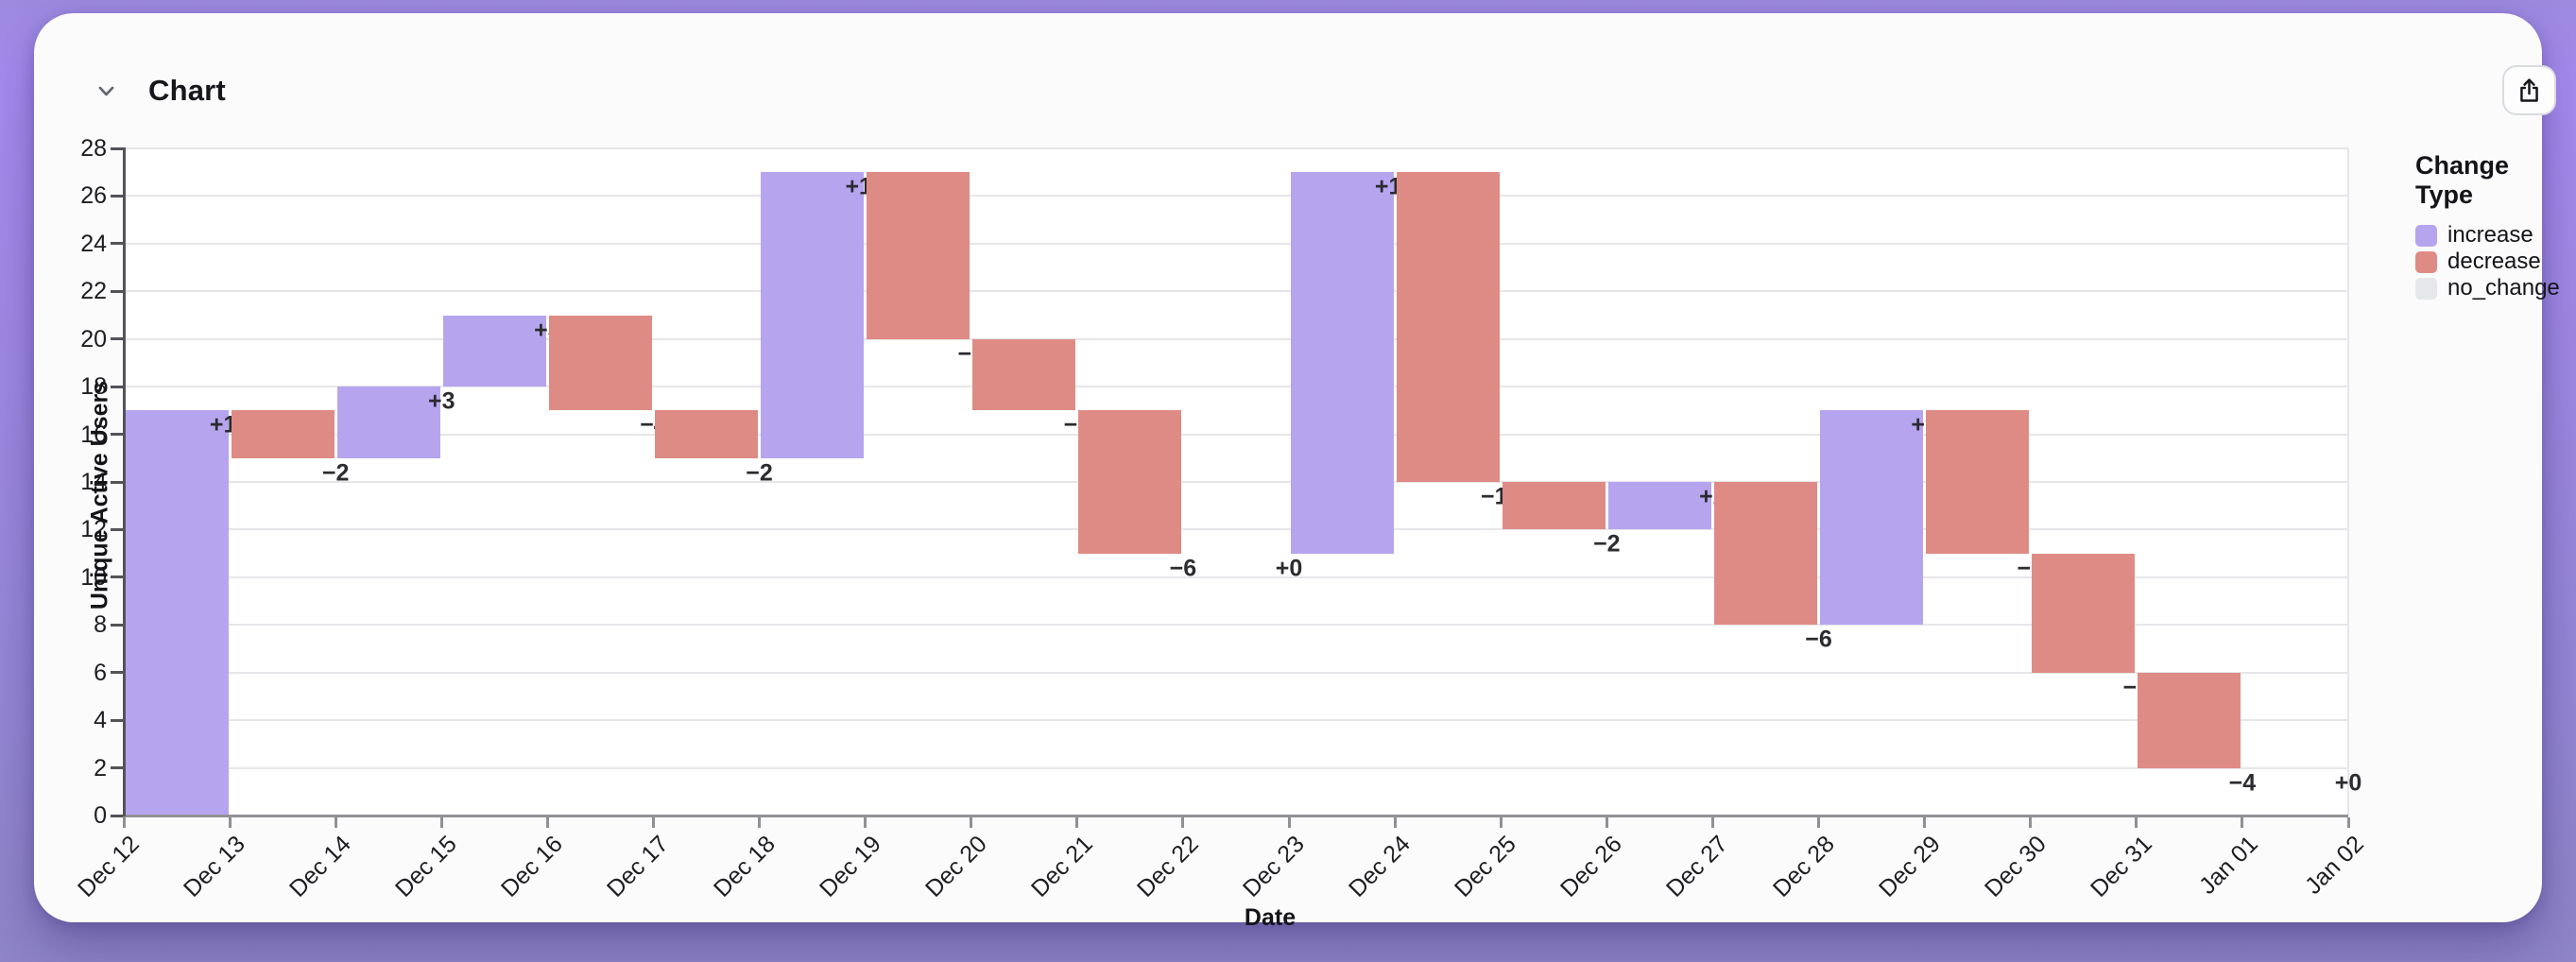  What do you see at coordinates (2426, 261) in the screenshot?
I see `legend-swatch-decrease` at bounding box center [2426, 261].